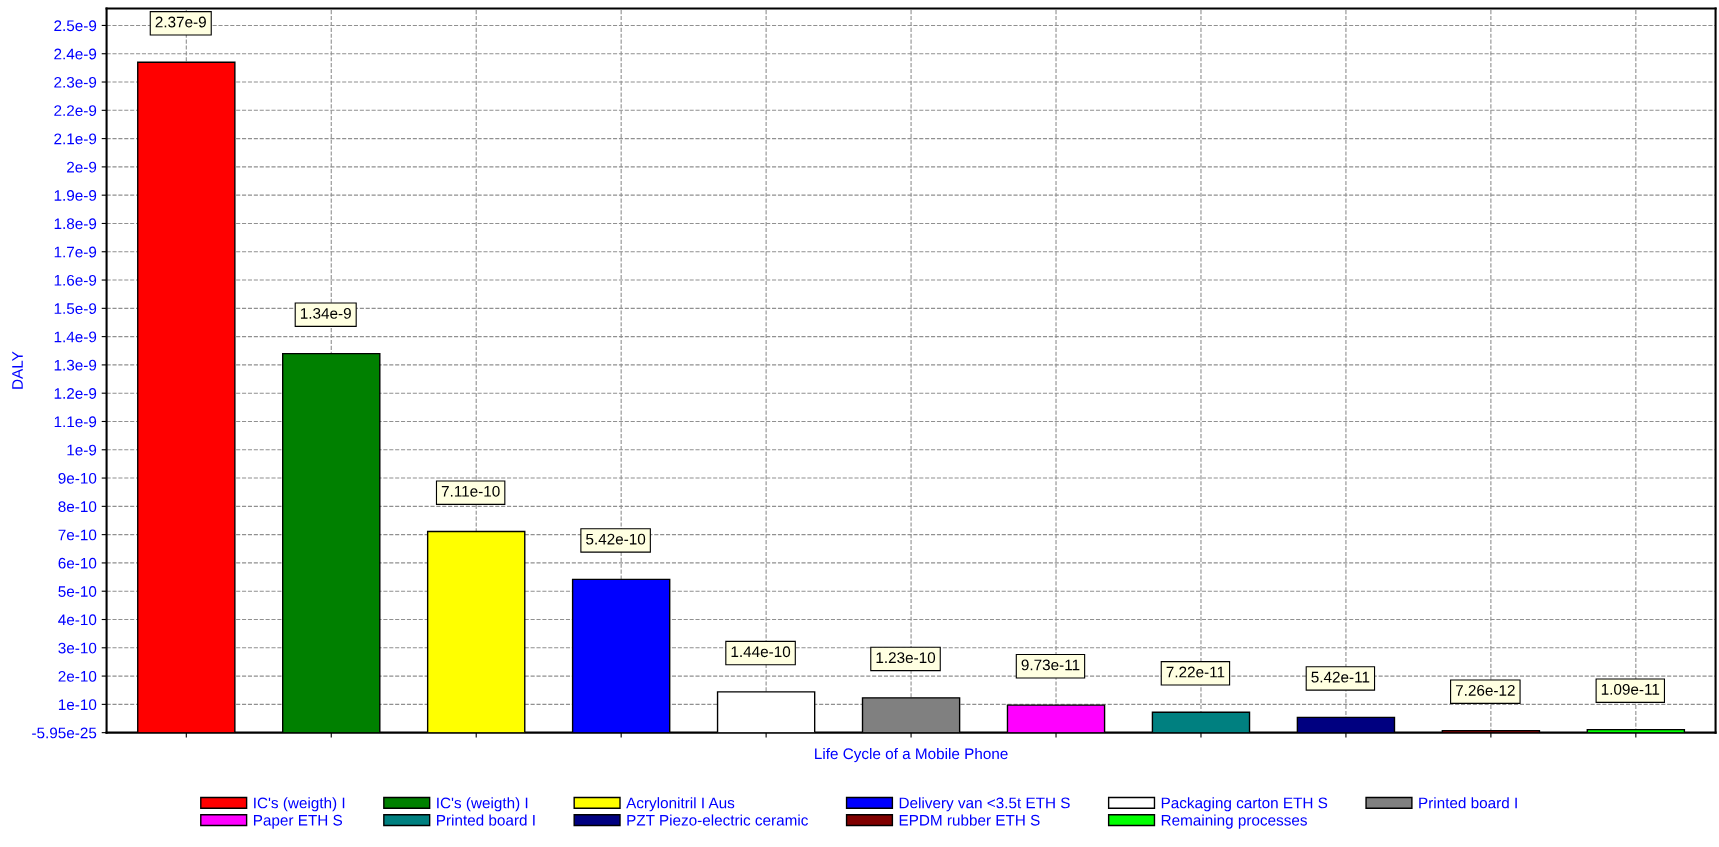  I want to click on y-tick-label: 4e-10, so click(77, 620).